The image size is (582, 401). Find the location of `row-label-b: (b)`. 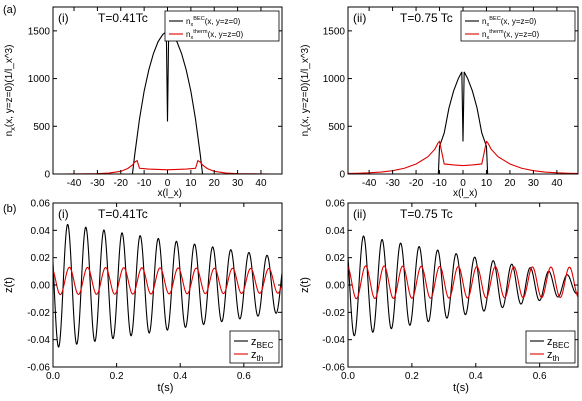

row-label-b: (b) is located at coordinates (9, 209).